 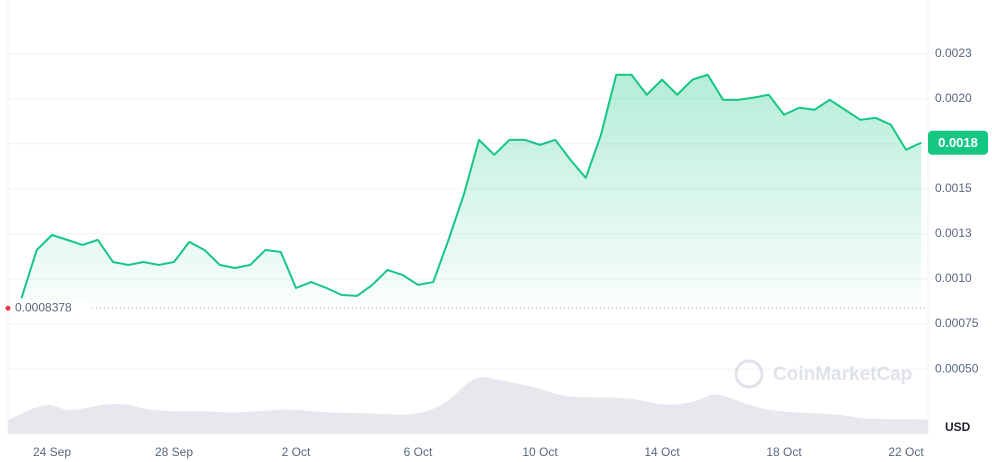 What do you see at coordinates (957, 323) in the screenshot?
I see `y-tick-label: 0.00075` at bounding box center [957, 323].